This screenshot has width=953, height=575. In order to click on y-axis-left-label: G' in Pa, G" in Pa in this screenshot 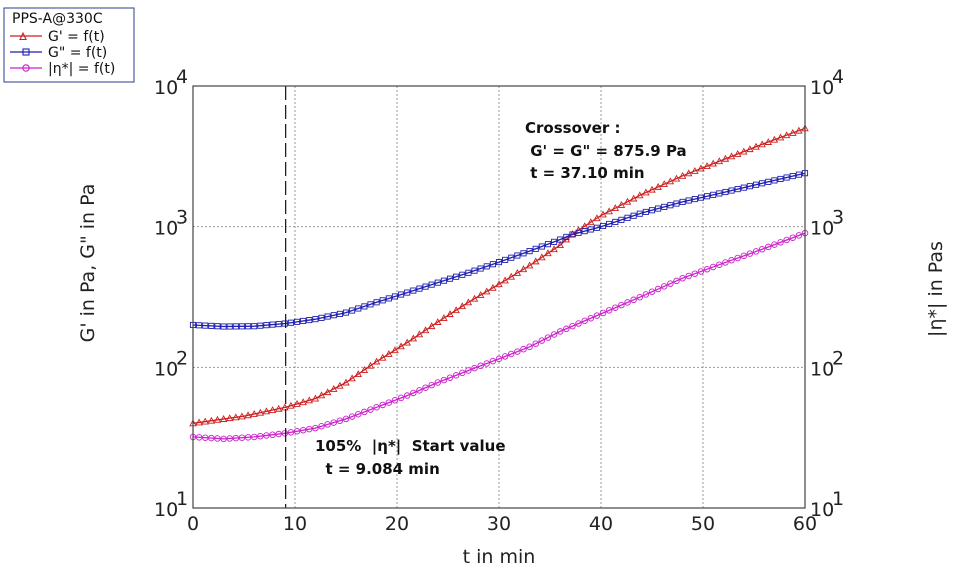, I will do `click(88, 263)`.